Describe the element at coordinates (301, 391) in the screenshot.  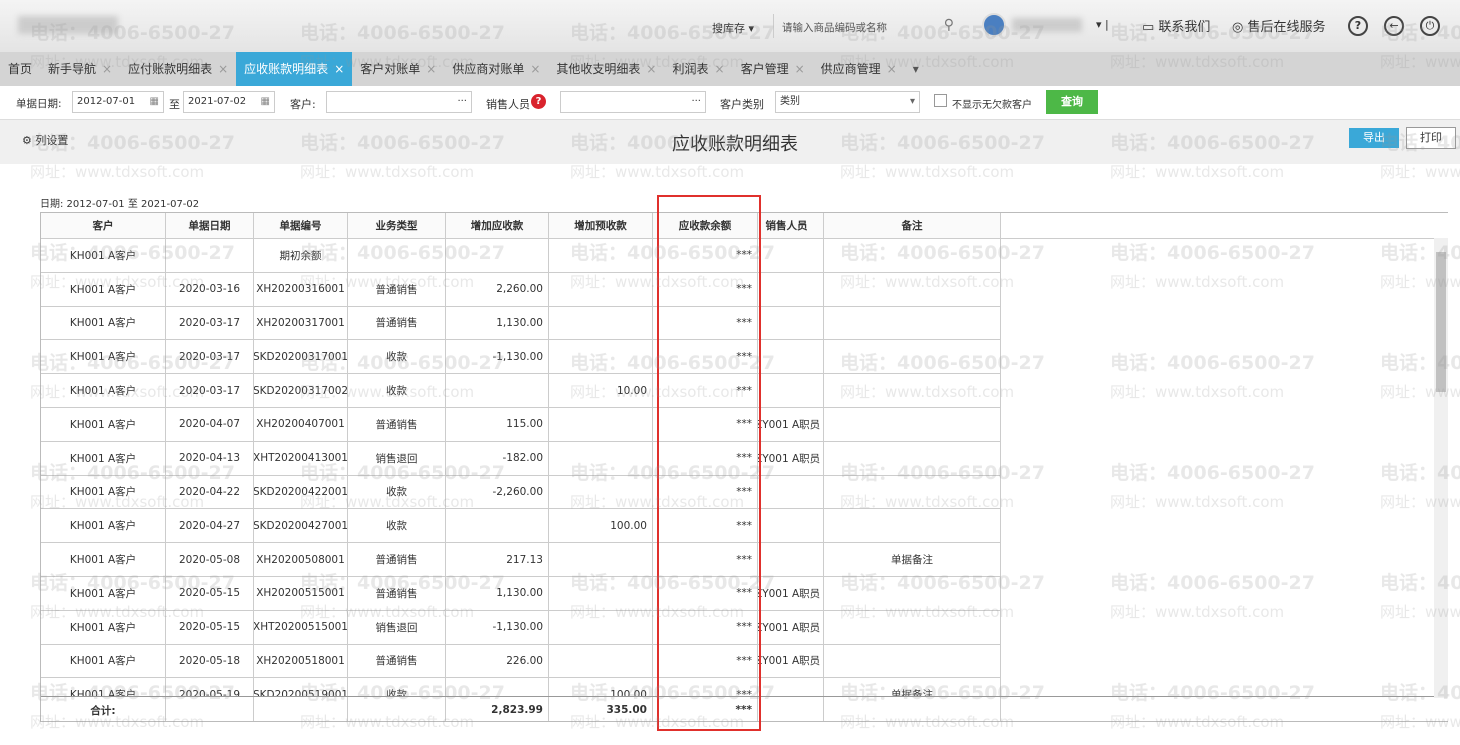
I see `table-cell: SKD20200317002` at that location.